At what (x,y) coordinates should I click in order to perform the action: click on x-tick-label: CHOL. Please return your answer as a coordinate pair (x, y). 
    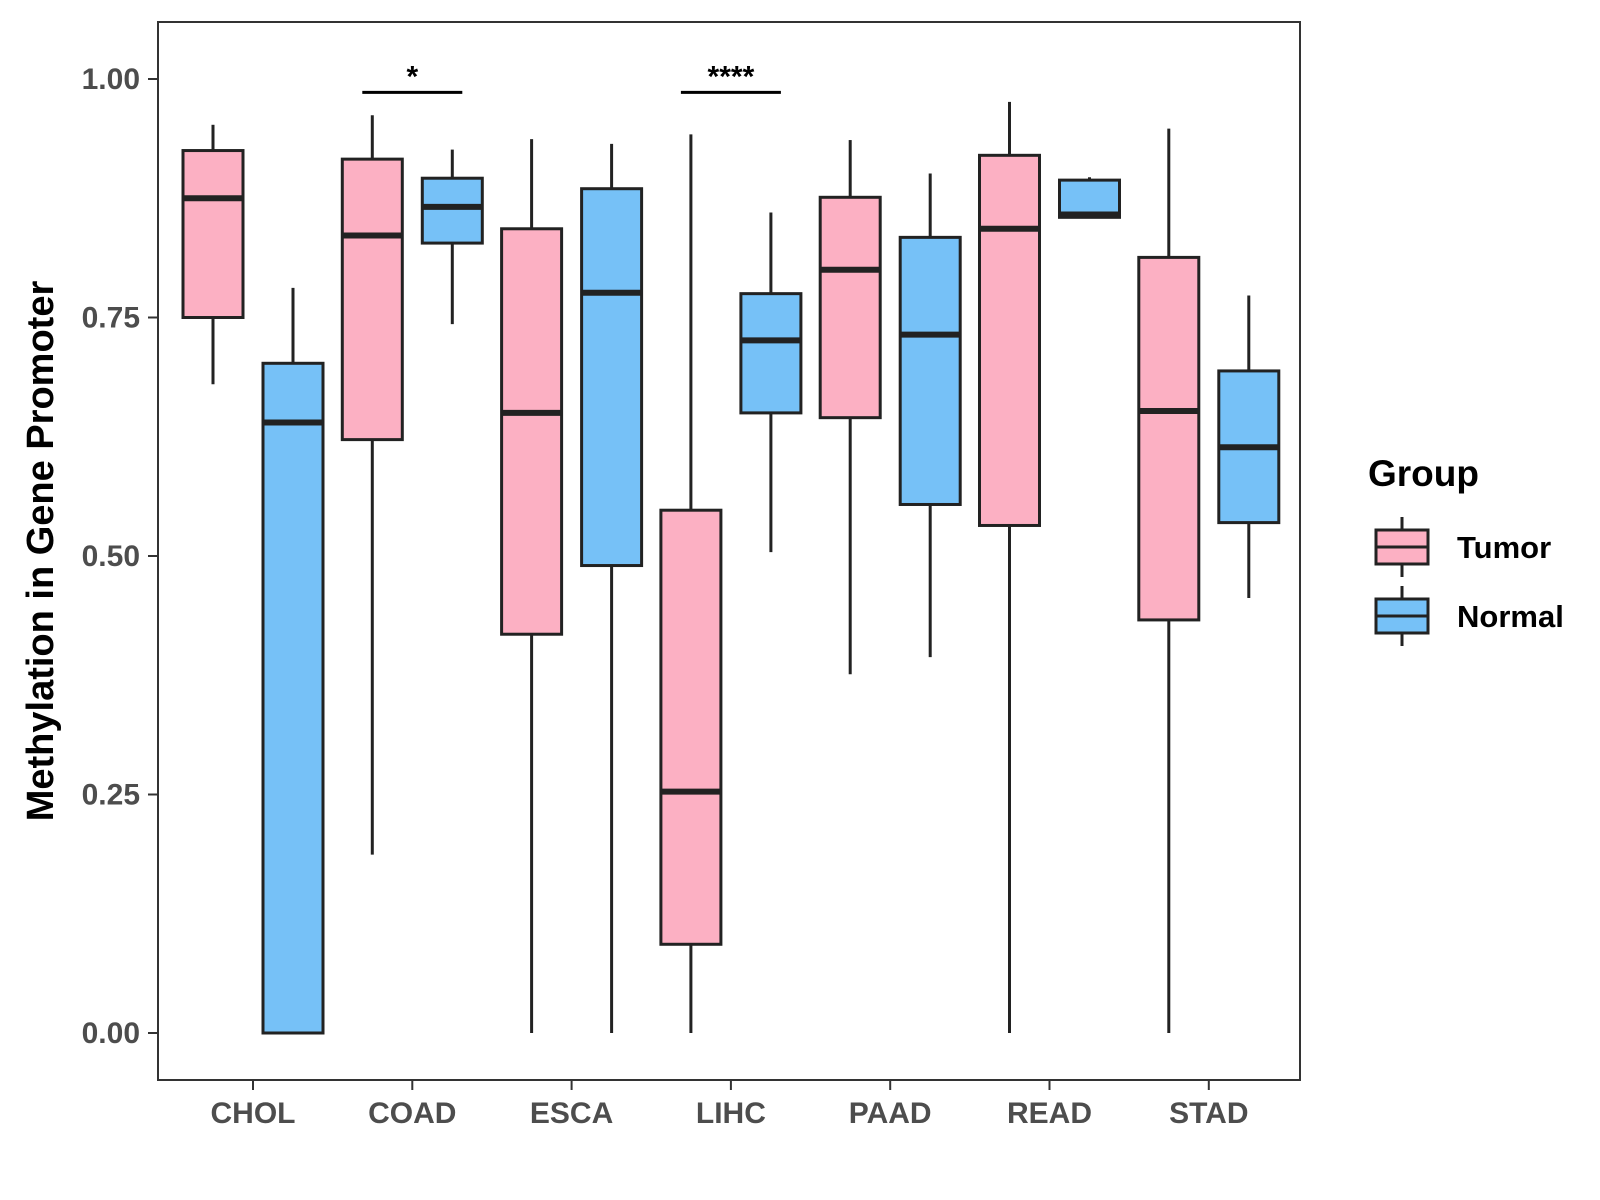
    Looking at the image, I should click on (253, 1113).